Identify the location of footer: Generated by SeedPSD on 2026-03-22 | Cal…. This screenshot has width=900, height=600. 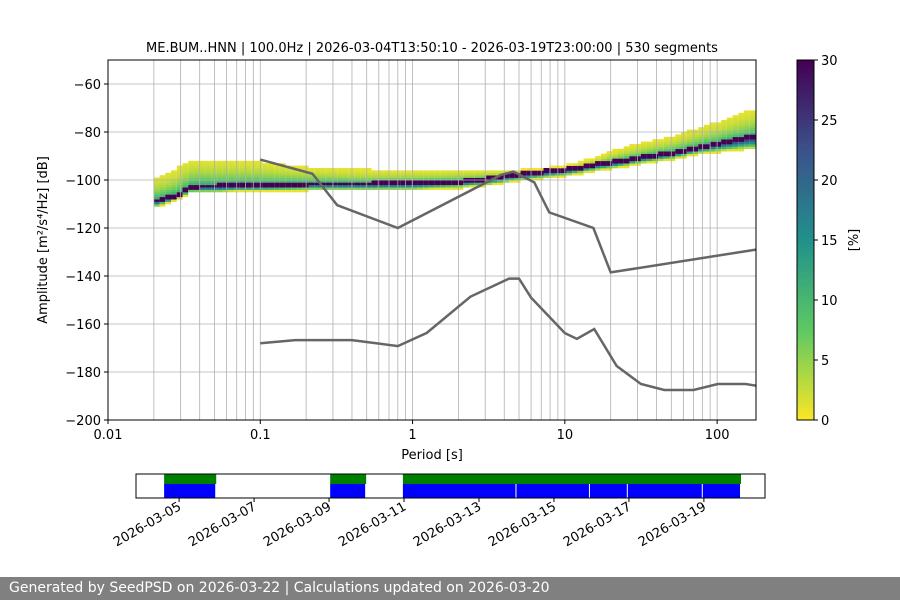
(450, 588).